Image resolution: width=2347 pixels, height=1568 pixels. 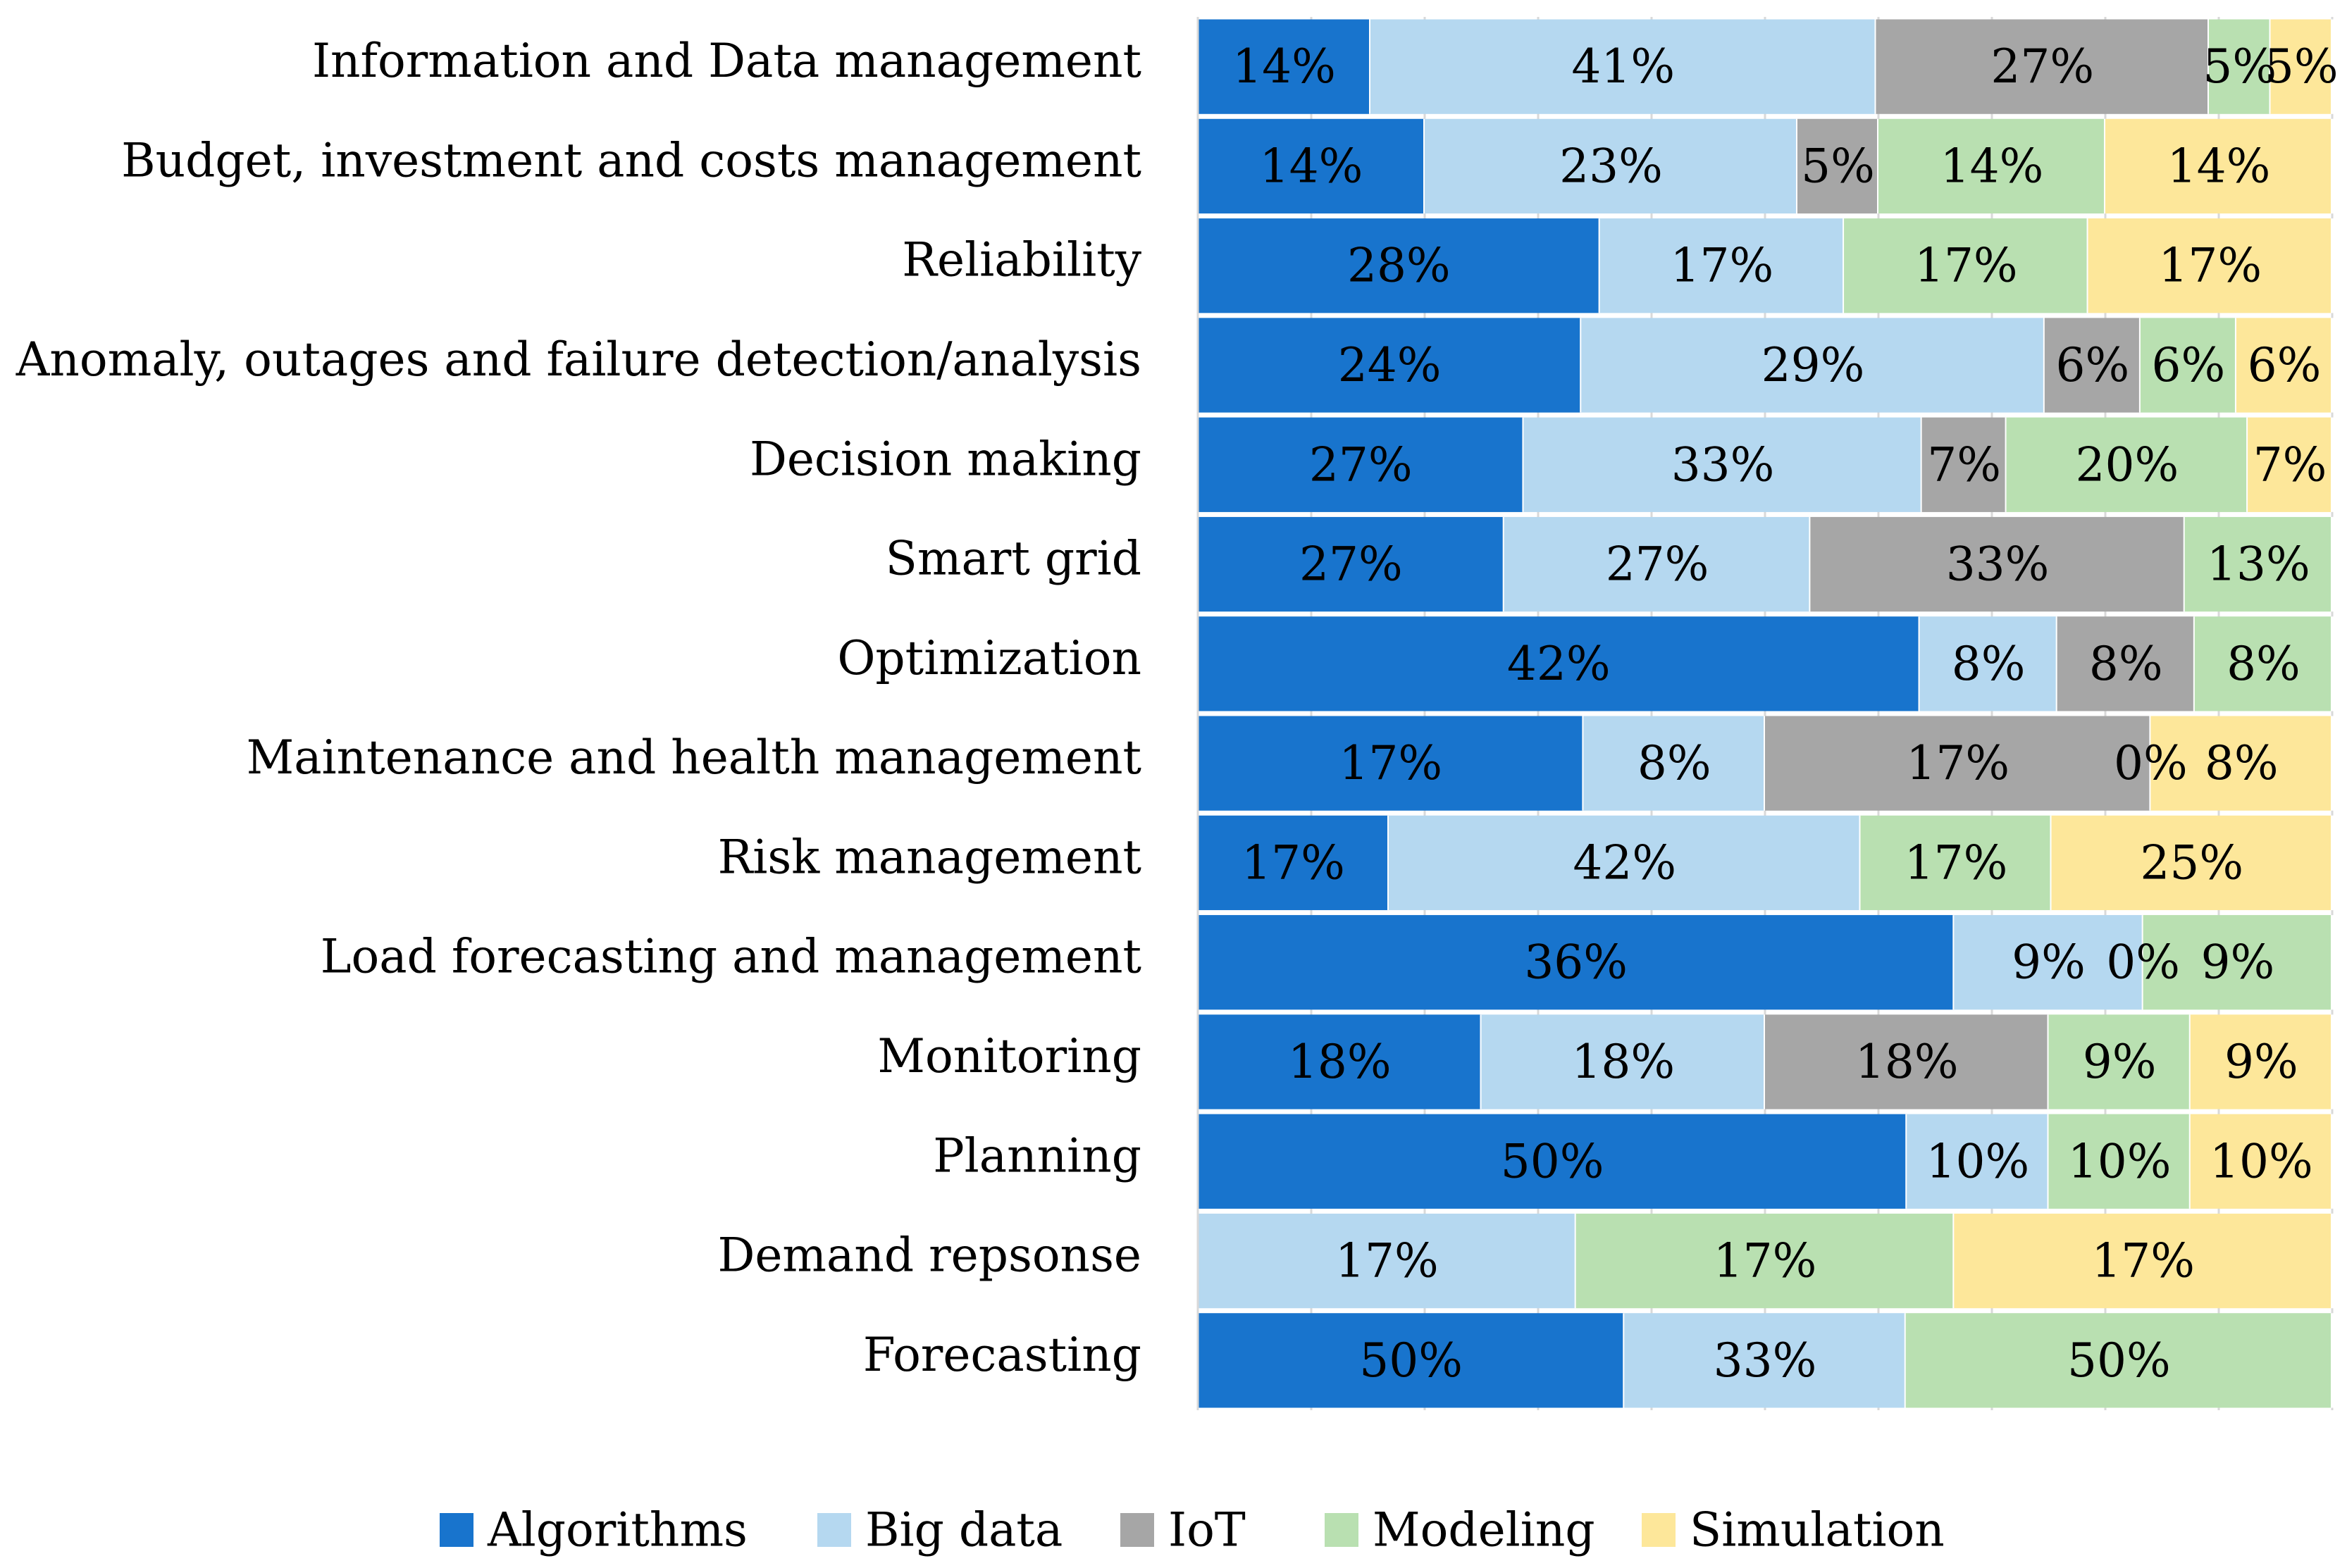 What do you see at coordinates (1311, 166) in the screenshot?
I see `bar-algorithms-budget-investment-and-costs-management` at bounding box center [1311, 166].